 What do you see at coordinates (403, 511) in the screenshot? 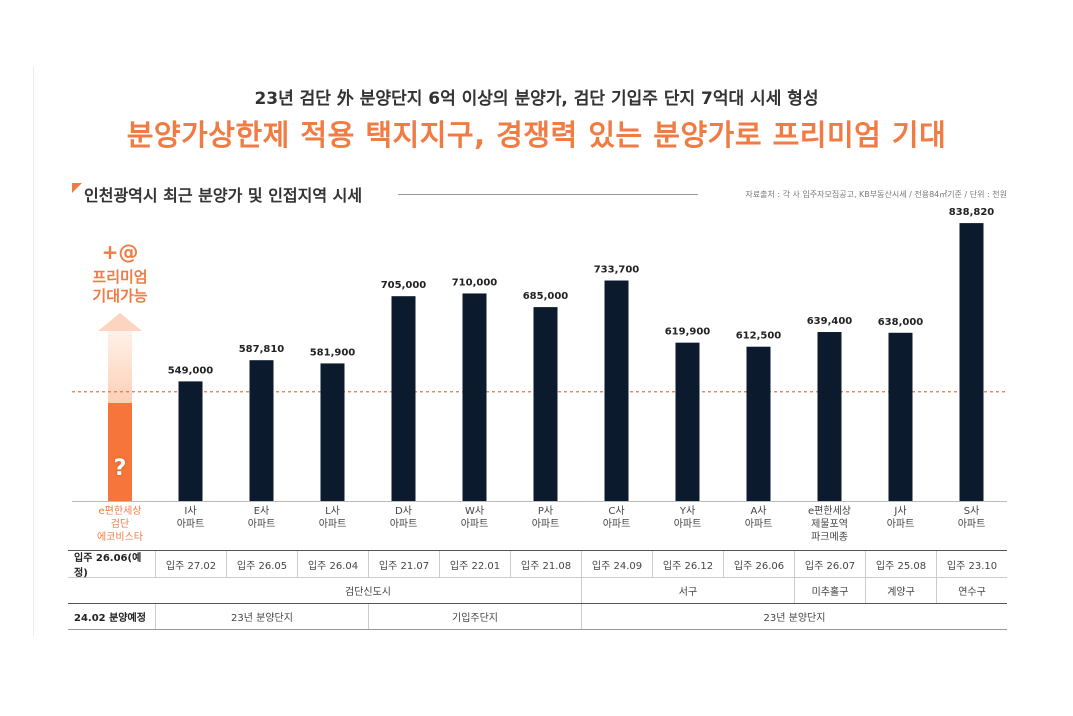
I see `category-label: D사` at bounding box center [403, 511].